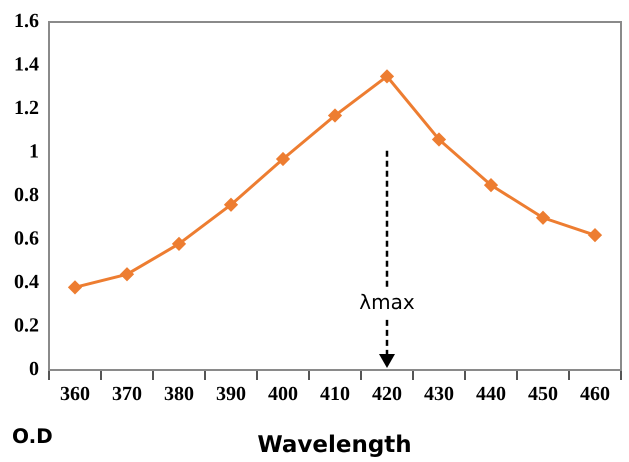  I want to click on annotation: λmax, so click(387, 302).